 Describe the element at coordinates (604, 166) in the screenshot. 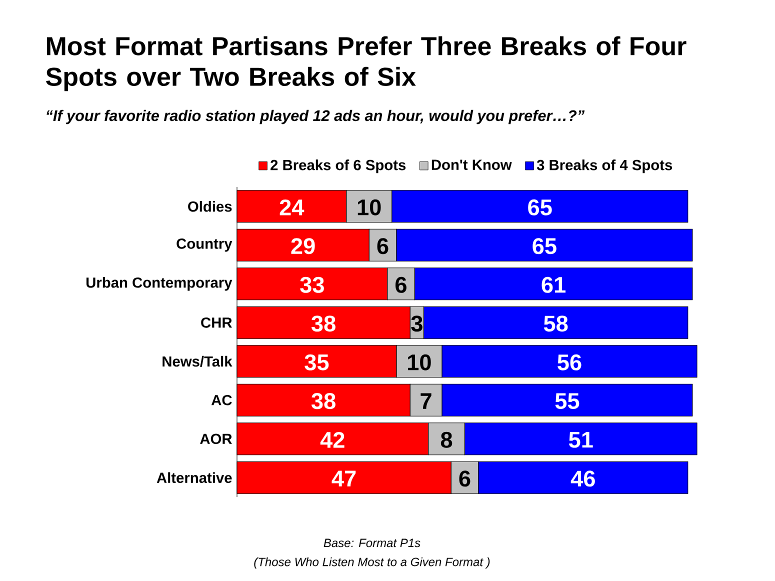

I see `legend-label: 3 Breaks of 4 Spots` at that location.